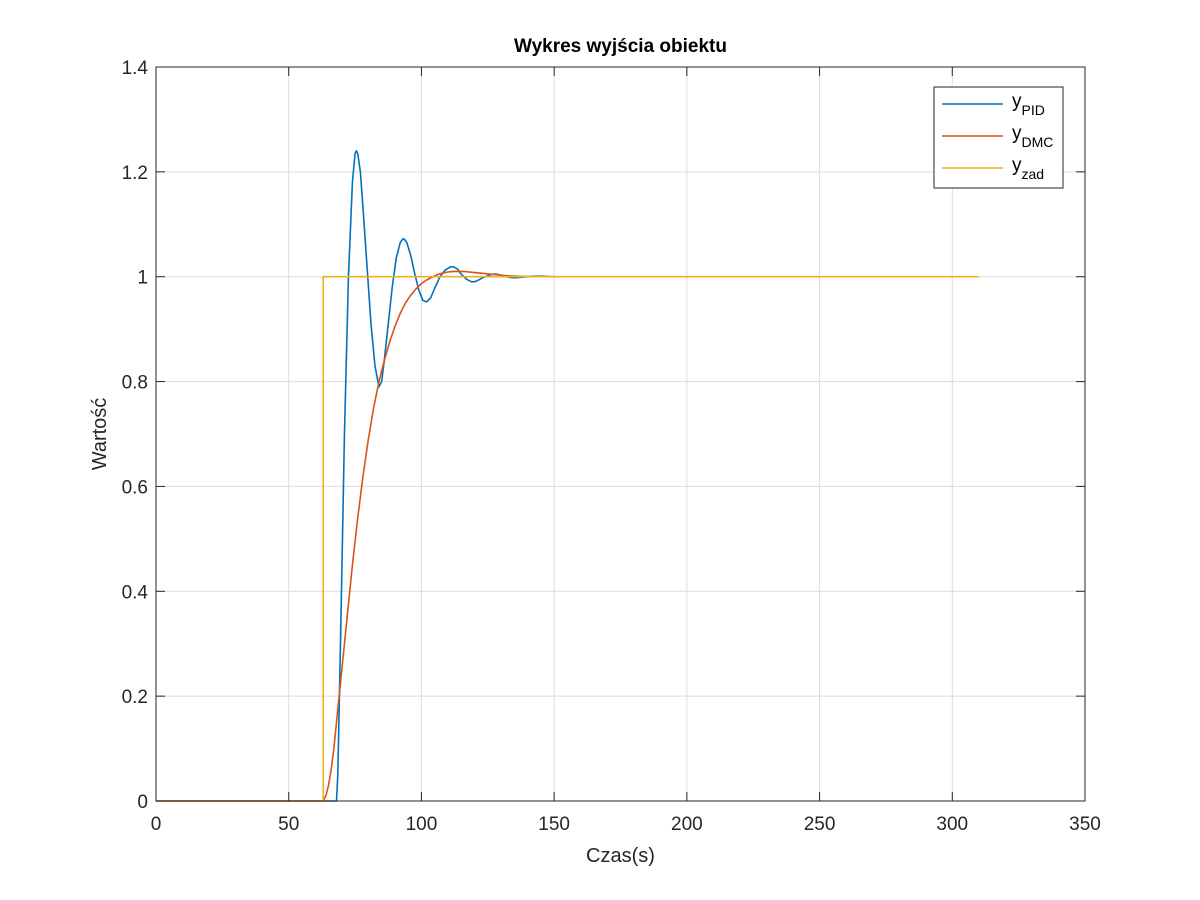  Describe the element at coordinates (100, 434) in the screenshot. I see `y-axis-label: Wartość` at that location.